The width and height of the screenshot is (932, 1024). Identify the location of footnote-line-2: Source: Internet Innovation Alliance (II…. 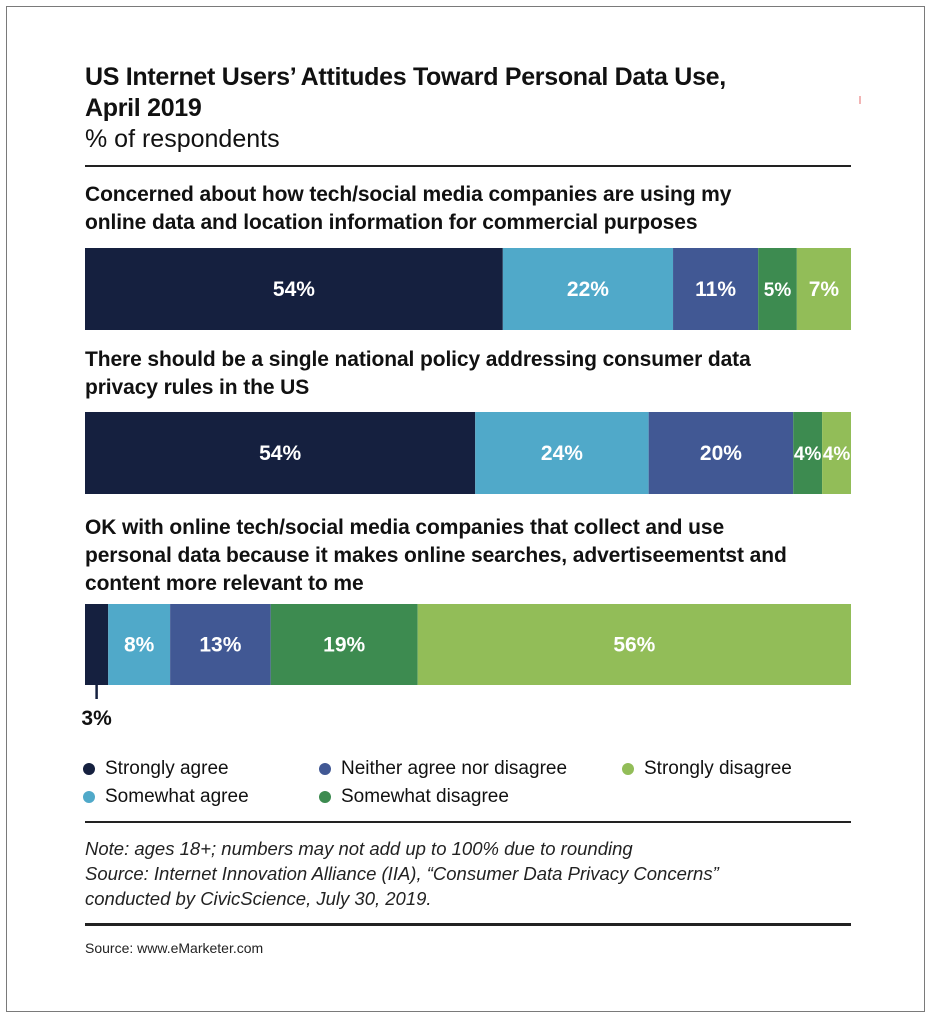
(402, 873).